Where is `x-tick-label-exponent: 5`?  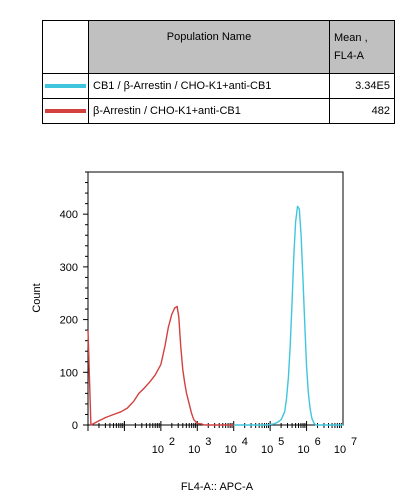 x-tick-label-exponent: 5 is located at coordinates (281, 442).